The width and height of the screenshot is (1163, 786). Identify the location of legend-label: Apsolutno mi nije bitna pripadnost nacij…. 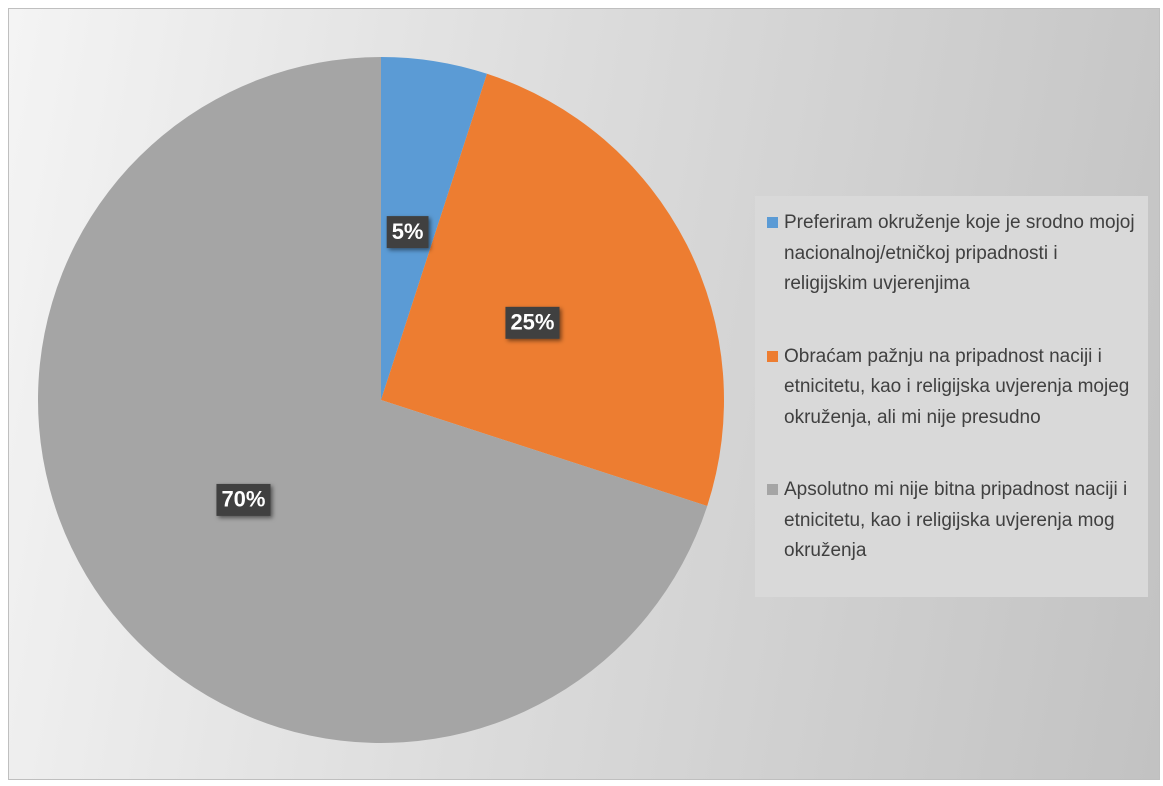
(956, 520).